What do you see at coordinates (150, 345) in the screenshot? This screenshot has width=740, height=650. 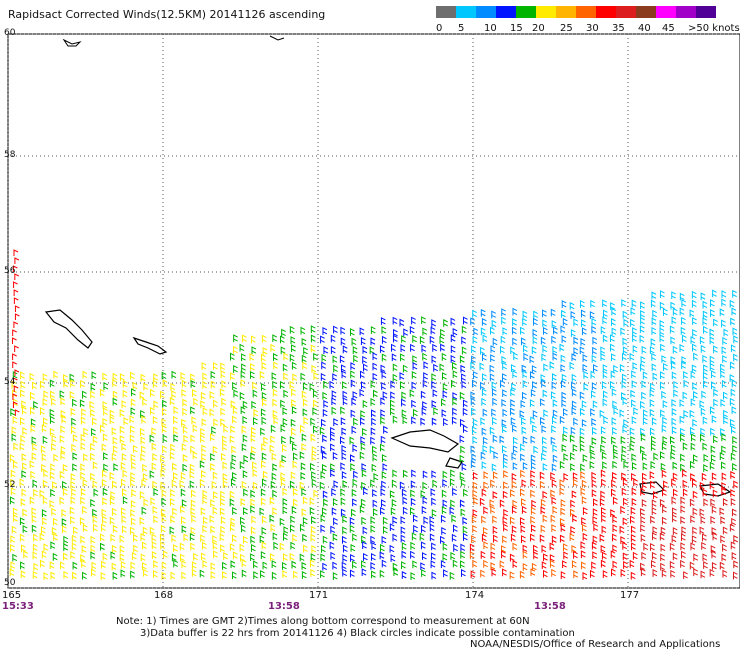 I see `island-kiska` at bounding box center [150, 345].